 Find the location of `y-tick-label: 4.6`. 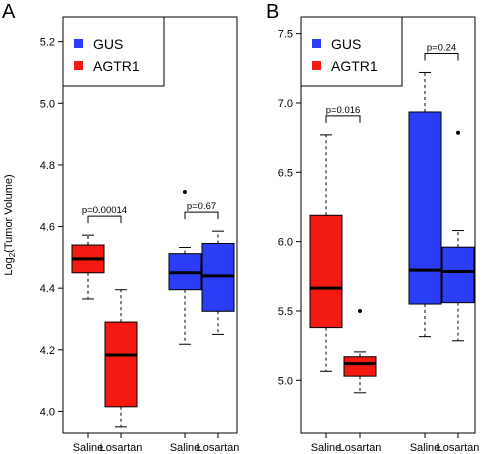

y-tick-label: 4.6 is located at coordinates (47, 228).